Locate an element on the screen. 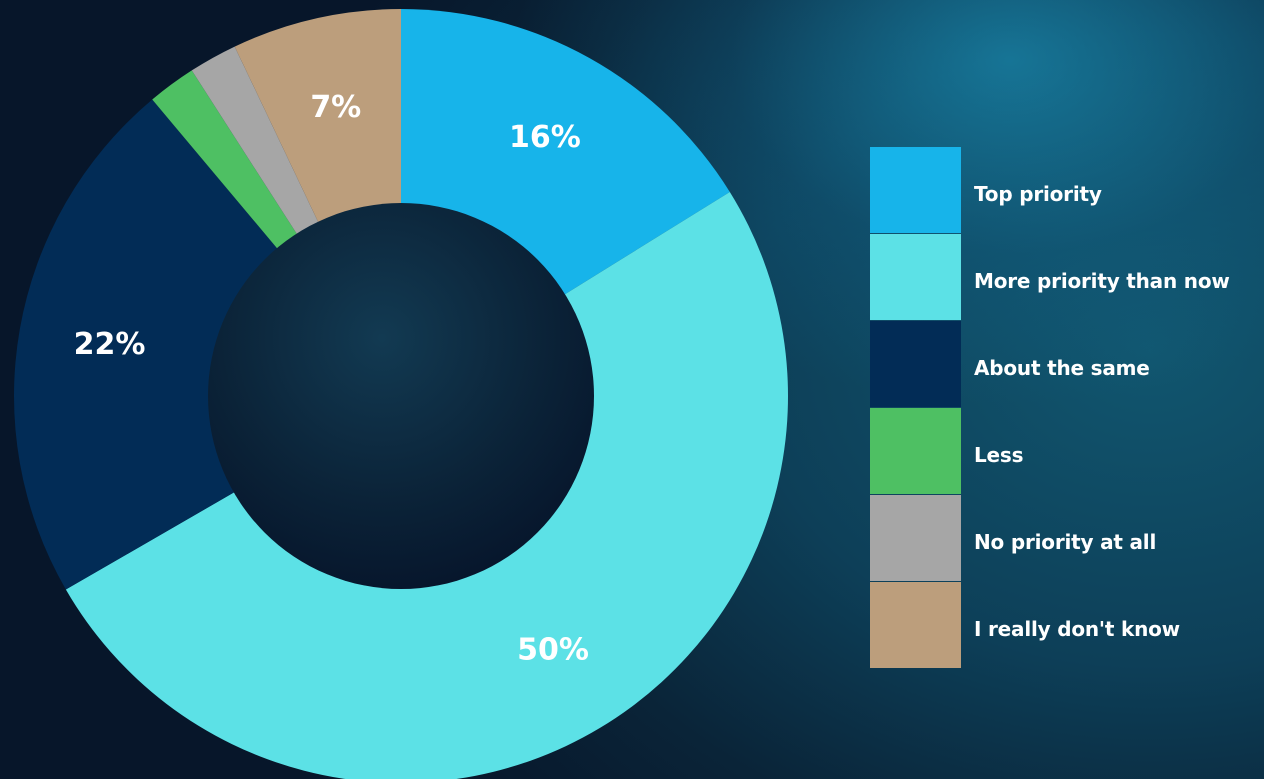  legend-swatch-more-priority is located at coordinates (915, 276).